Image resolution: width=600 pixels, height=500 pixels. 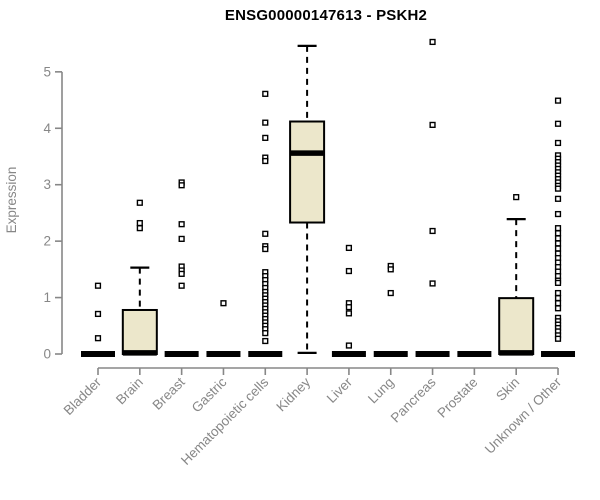 What do you see at coordinates (413, 399) in the screenshot?
I see `x-tick-label: Pancreas` at bounding box center [413, 399].